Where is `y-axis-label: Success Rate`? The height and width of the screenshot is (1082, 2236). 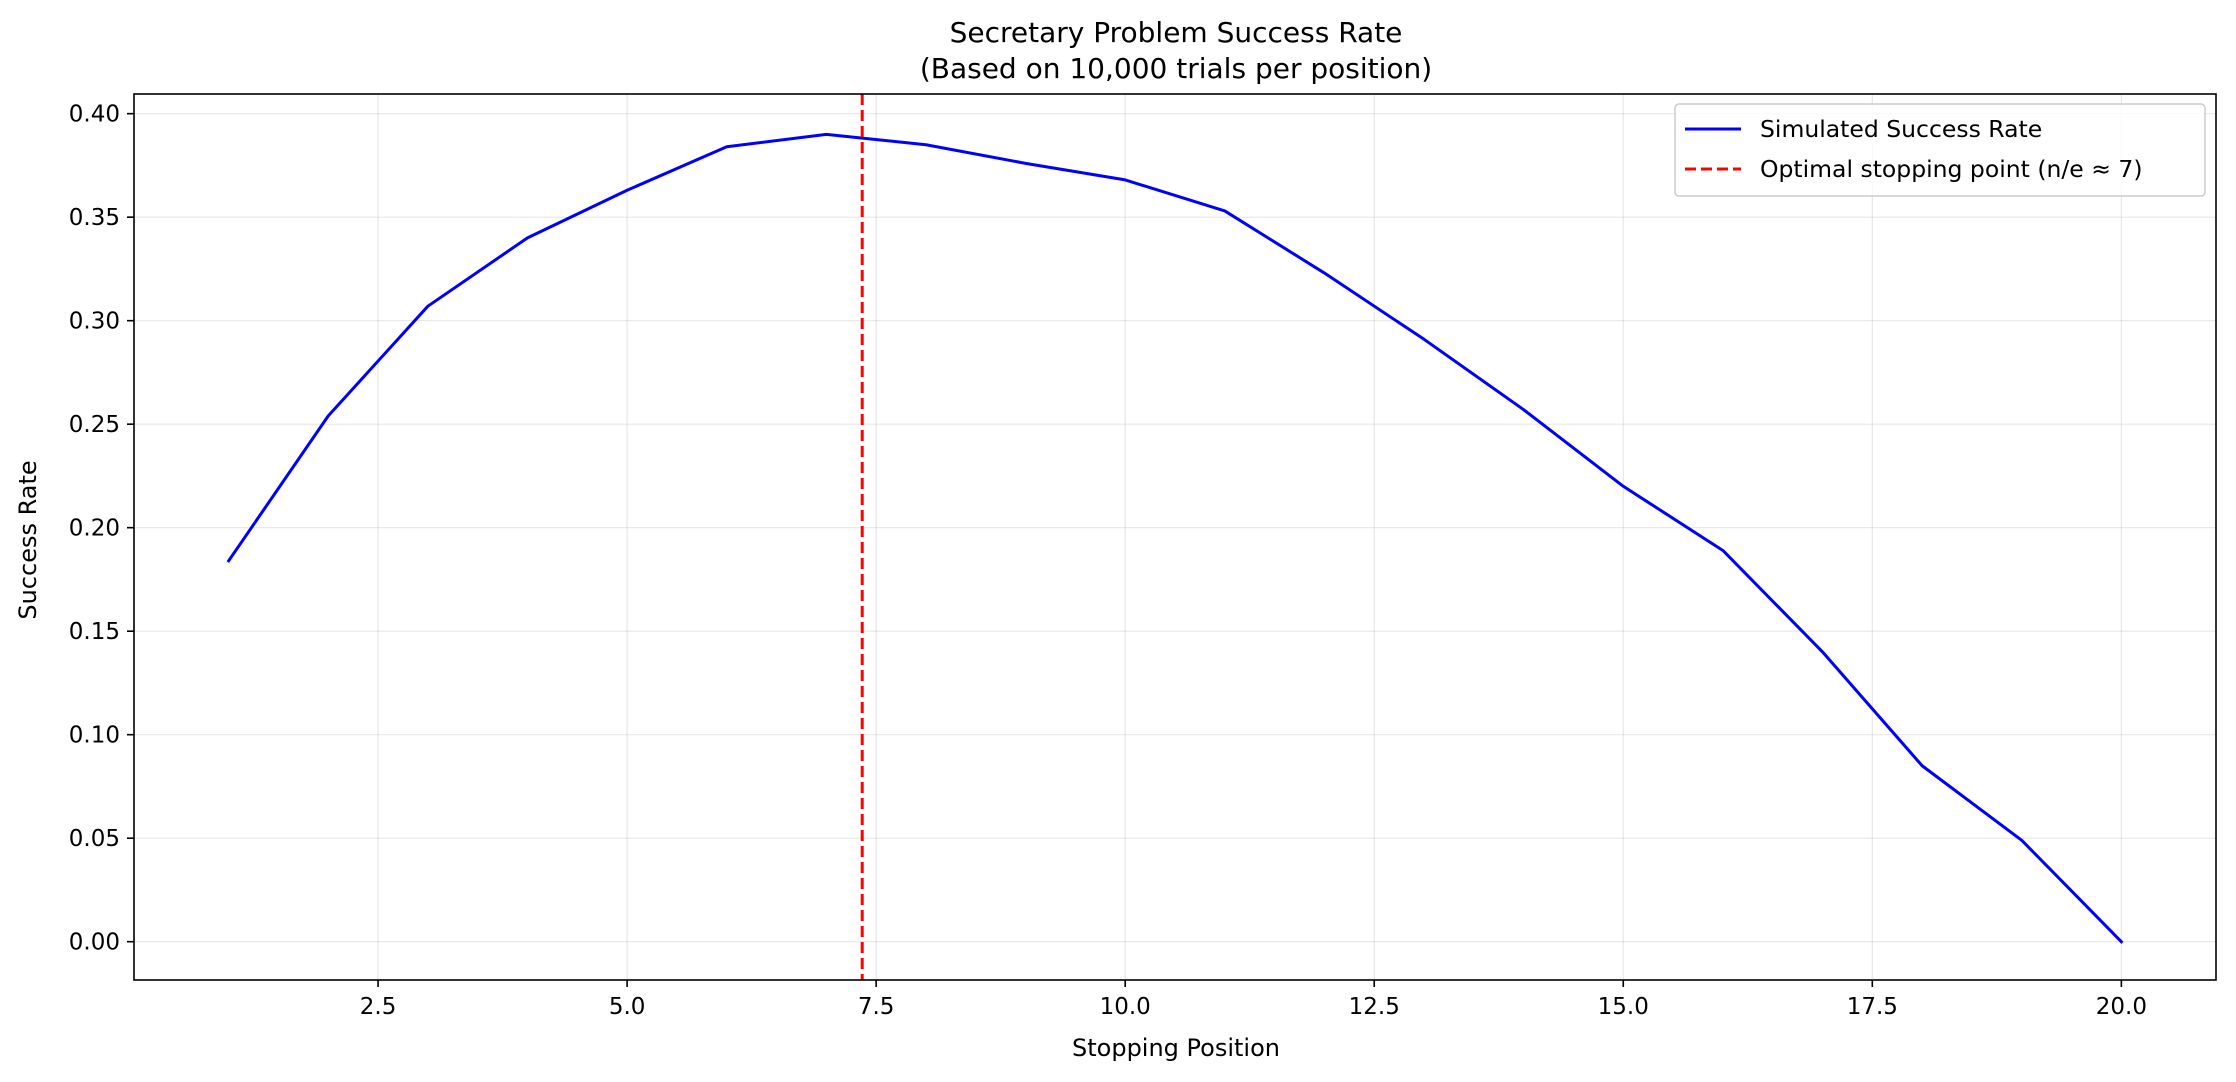
y-axis-label: Success Rate is located at coordinates (28, 539).